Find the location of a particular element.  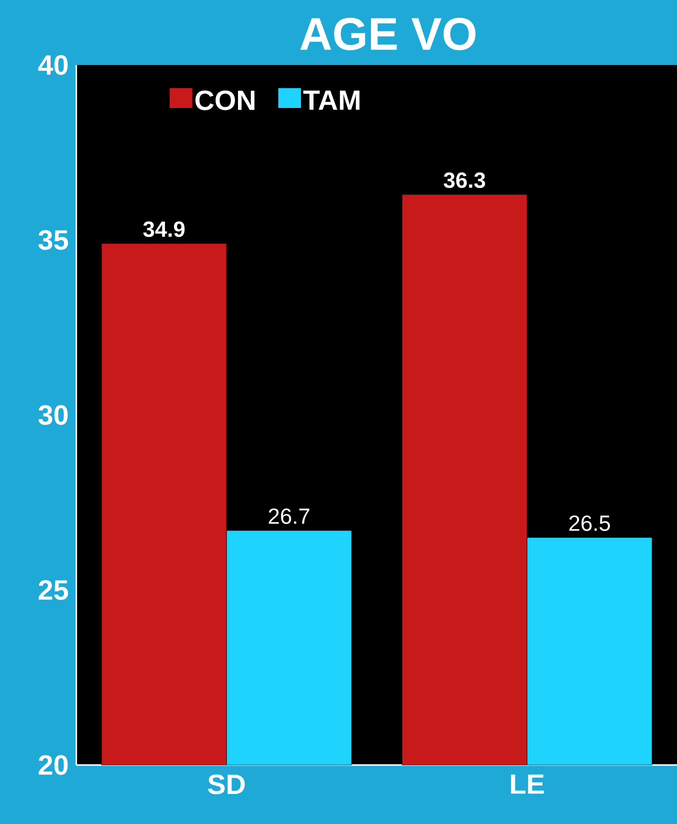

y-tick-label: 40 is located at coordinates (53, 65).